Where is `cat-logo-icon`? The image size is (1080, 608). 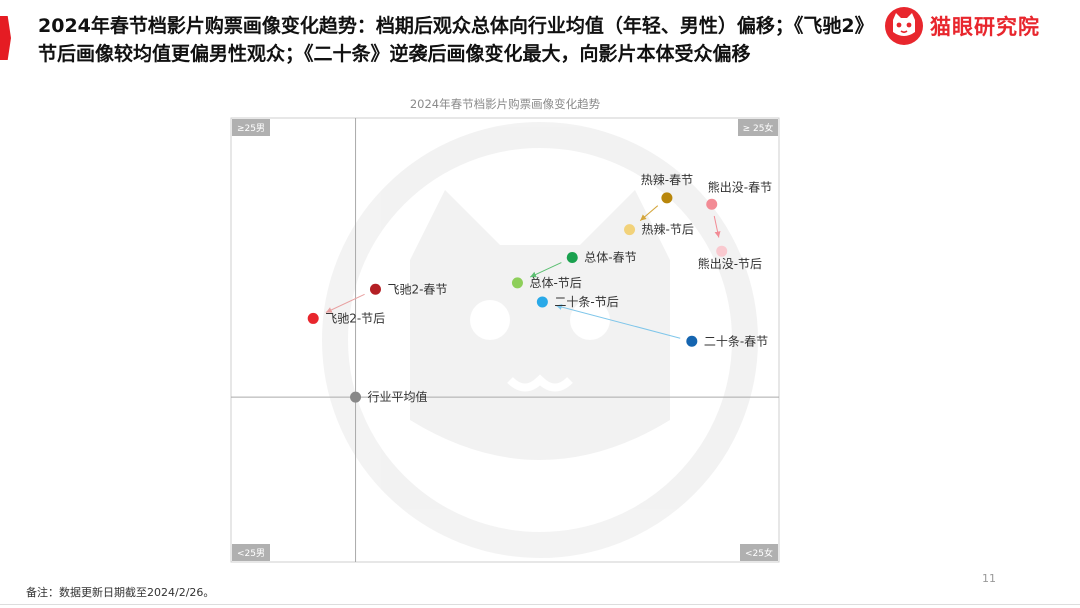
cat-logo-icon is located at coordinates (904, 26).